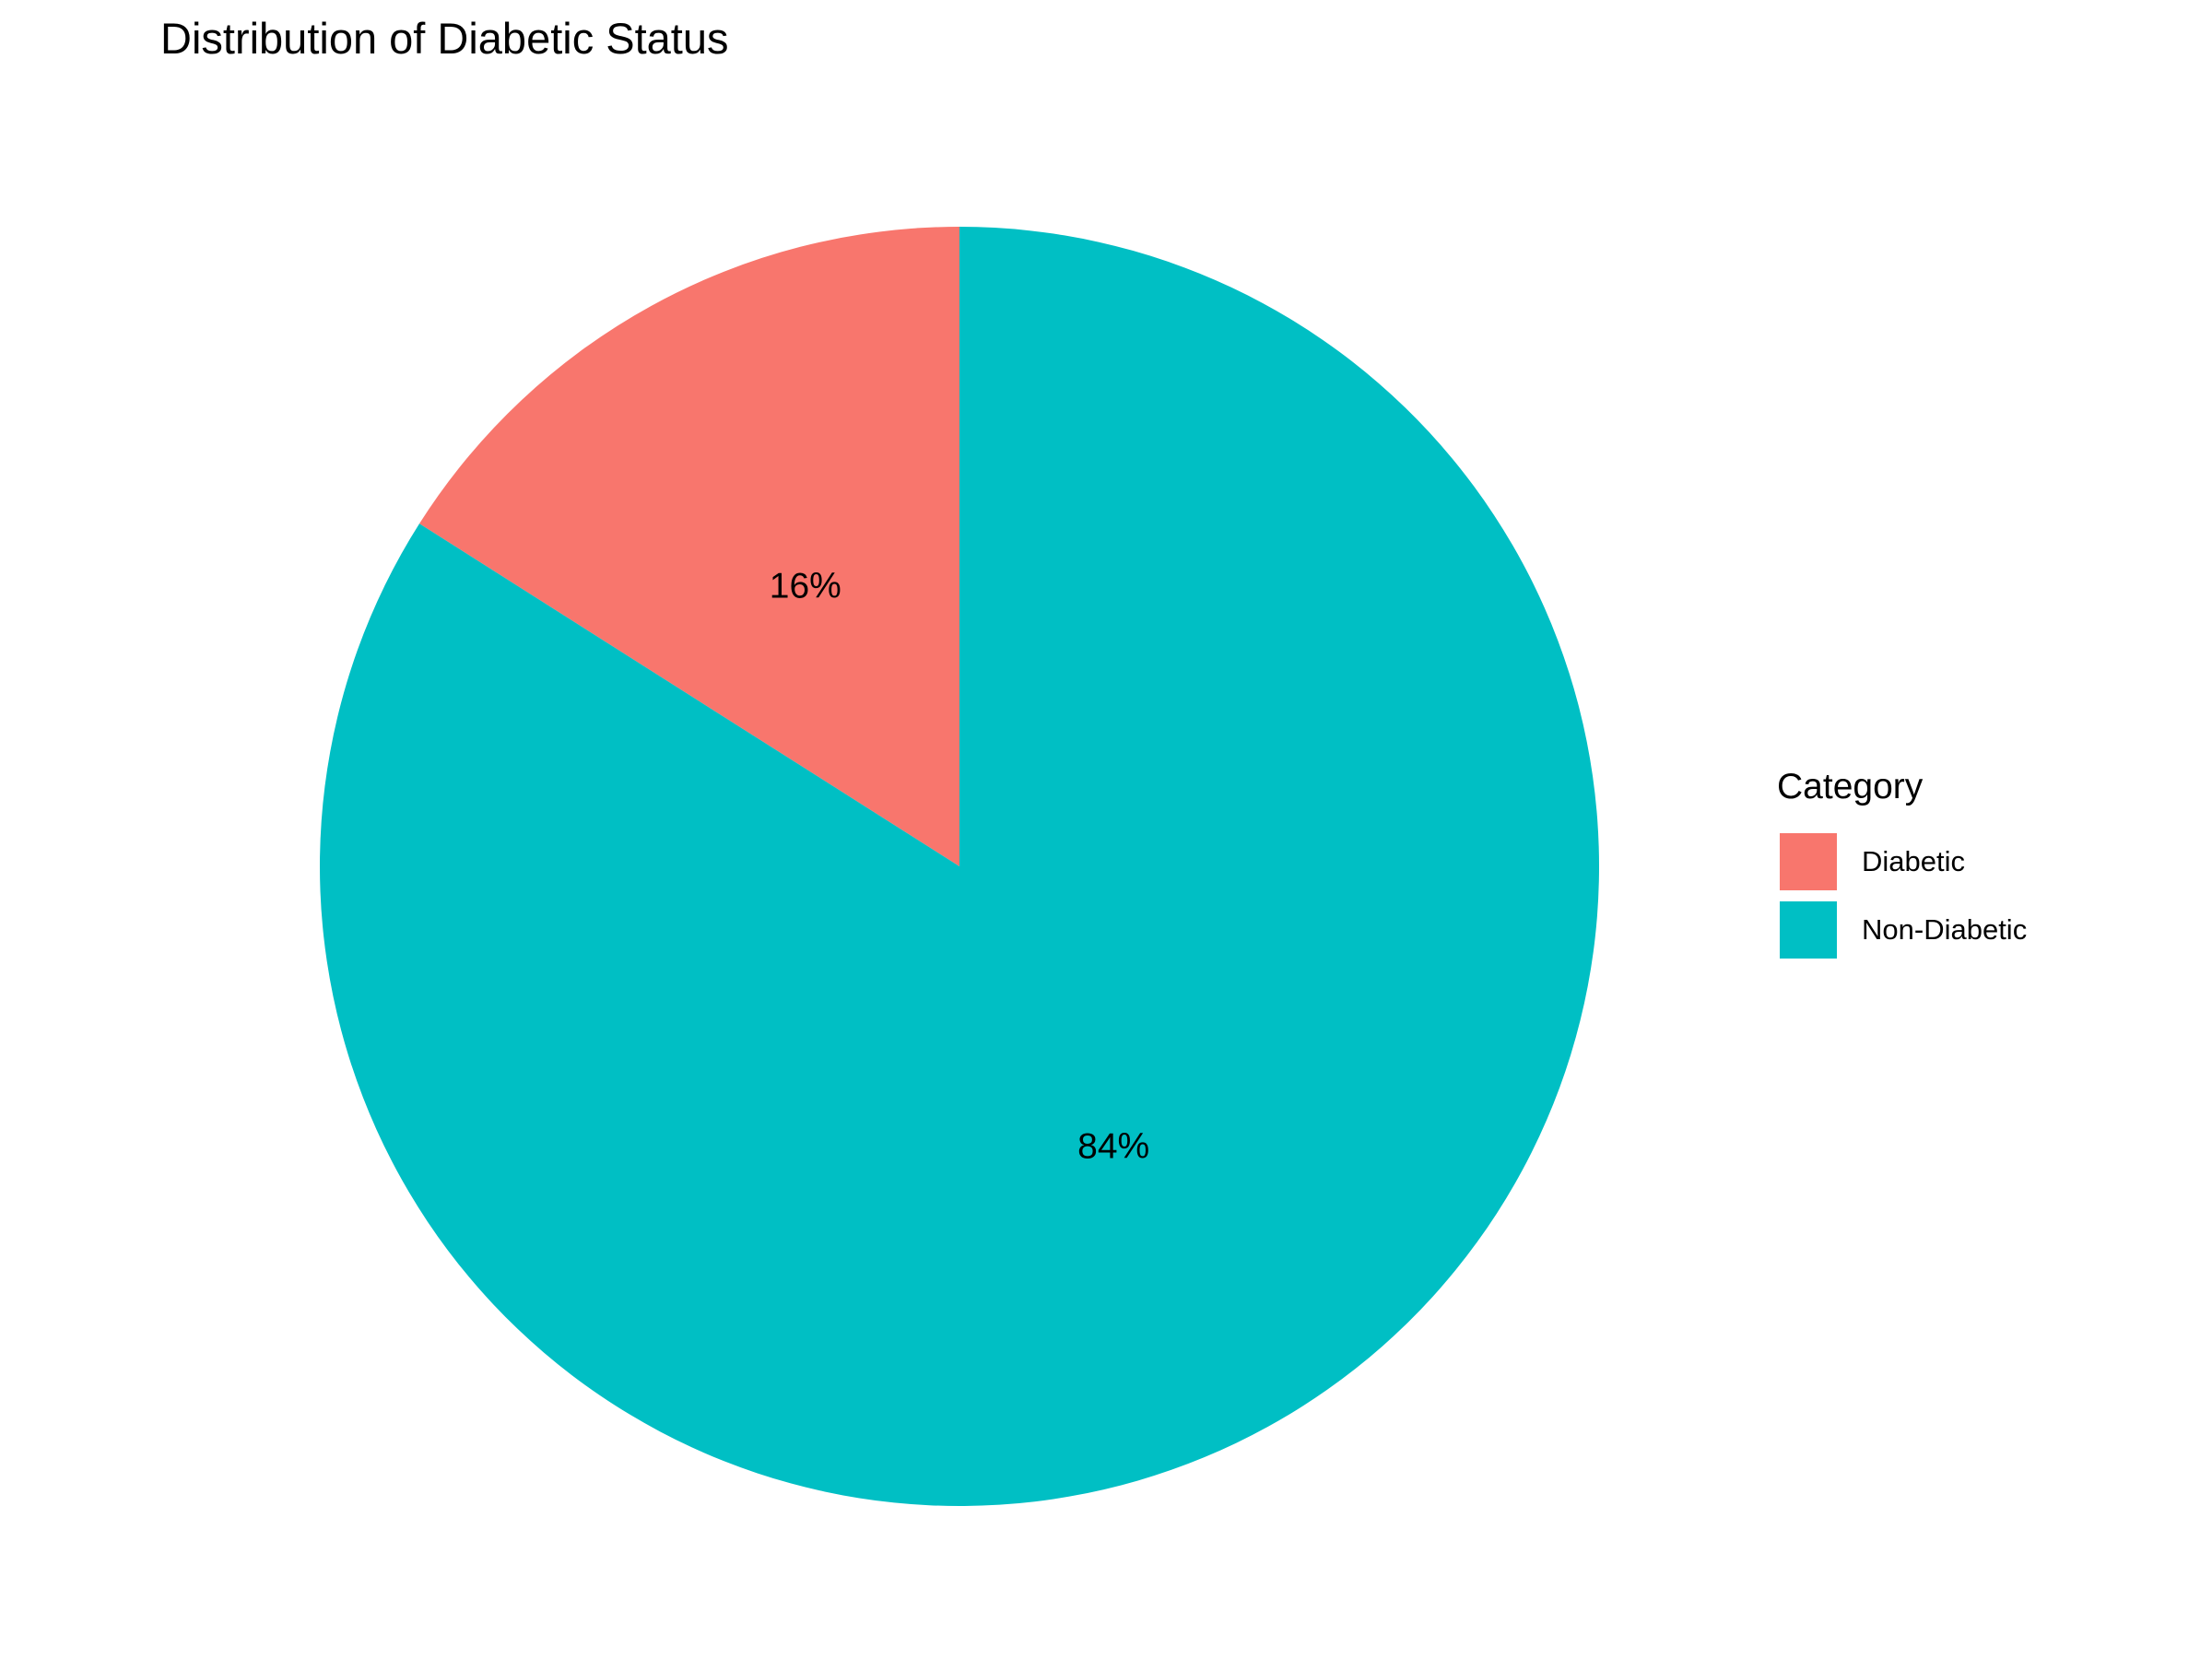 Image resolution: width=2212 pixels, height=1659 pixels. I want to click on legend-items: Diabetic Non-Diabetic, so click(1902, 896).